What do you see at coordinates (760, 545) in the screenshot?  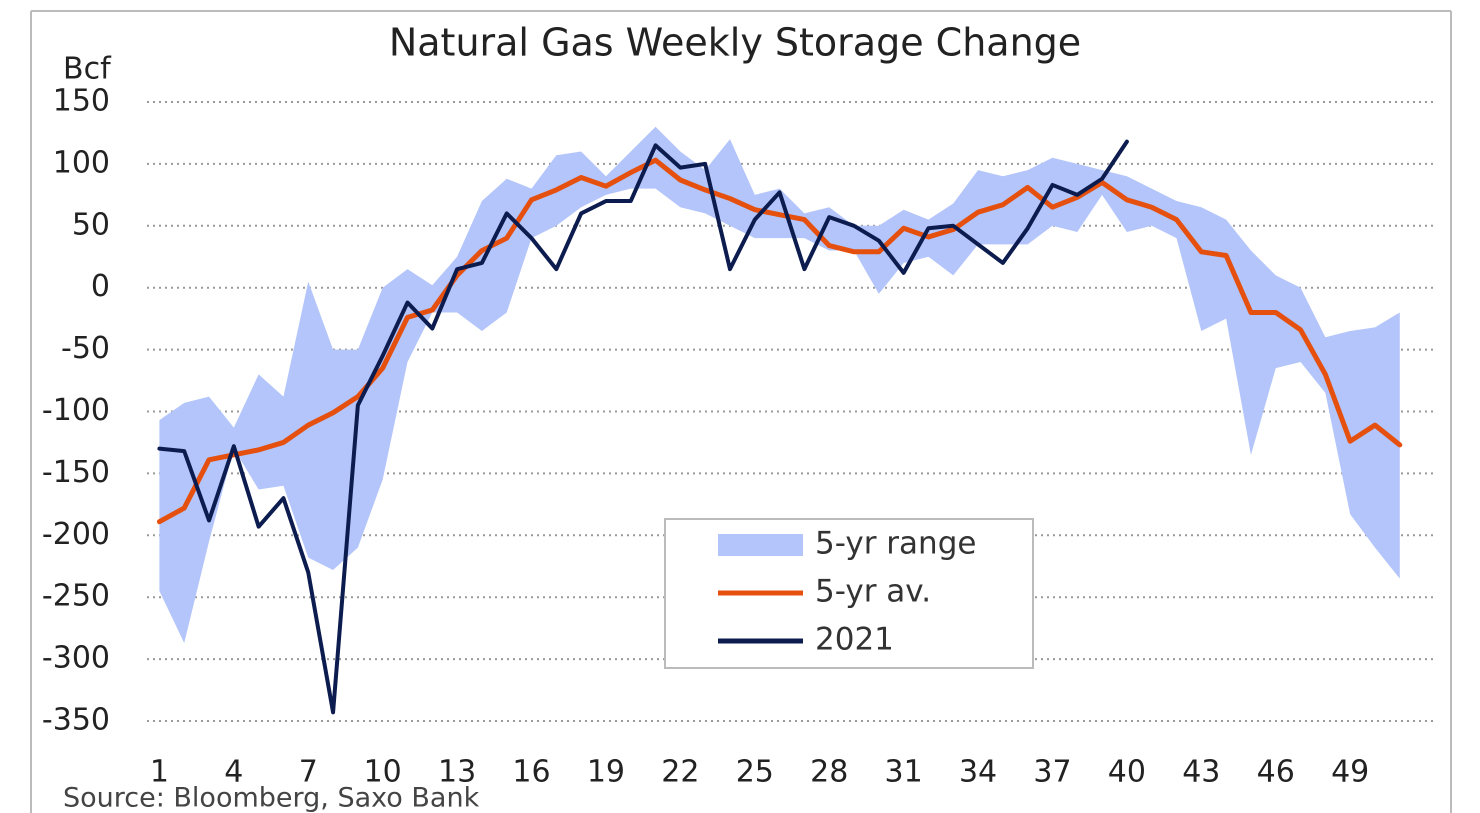 I see `legend-swatch` at bounding box center [760, 545].